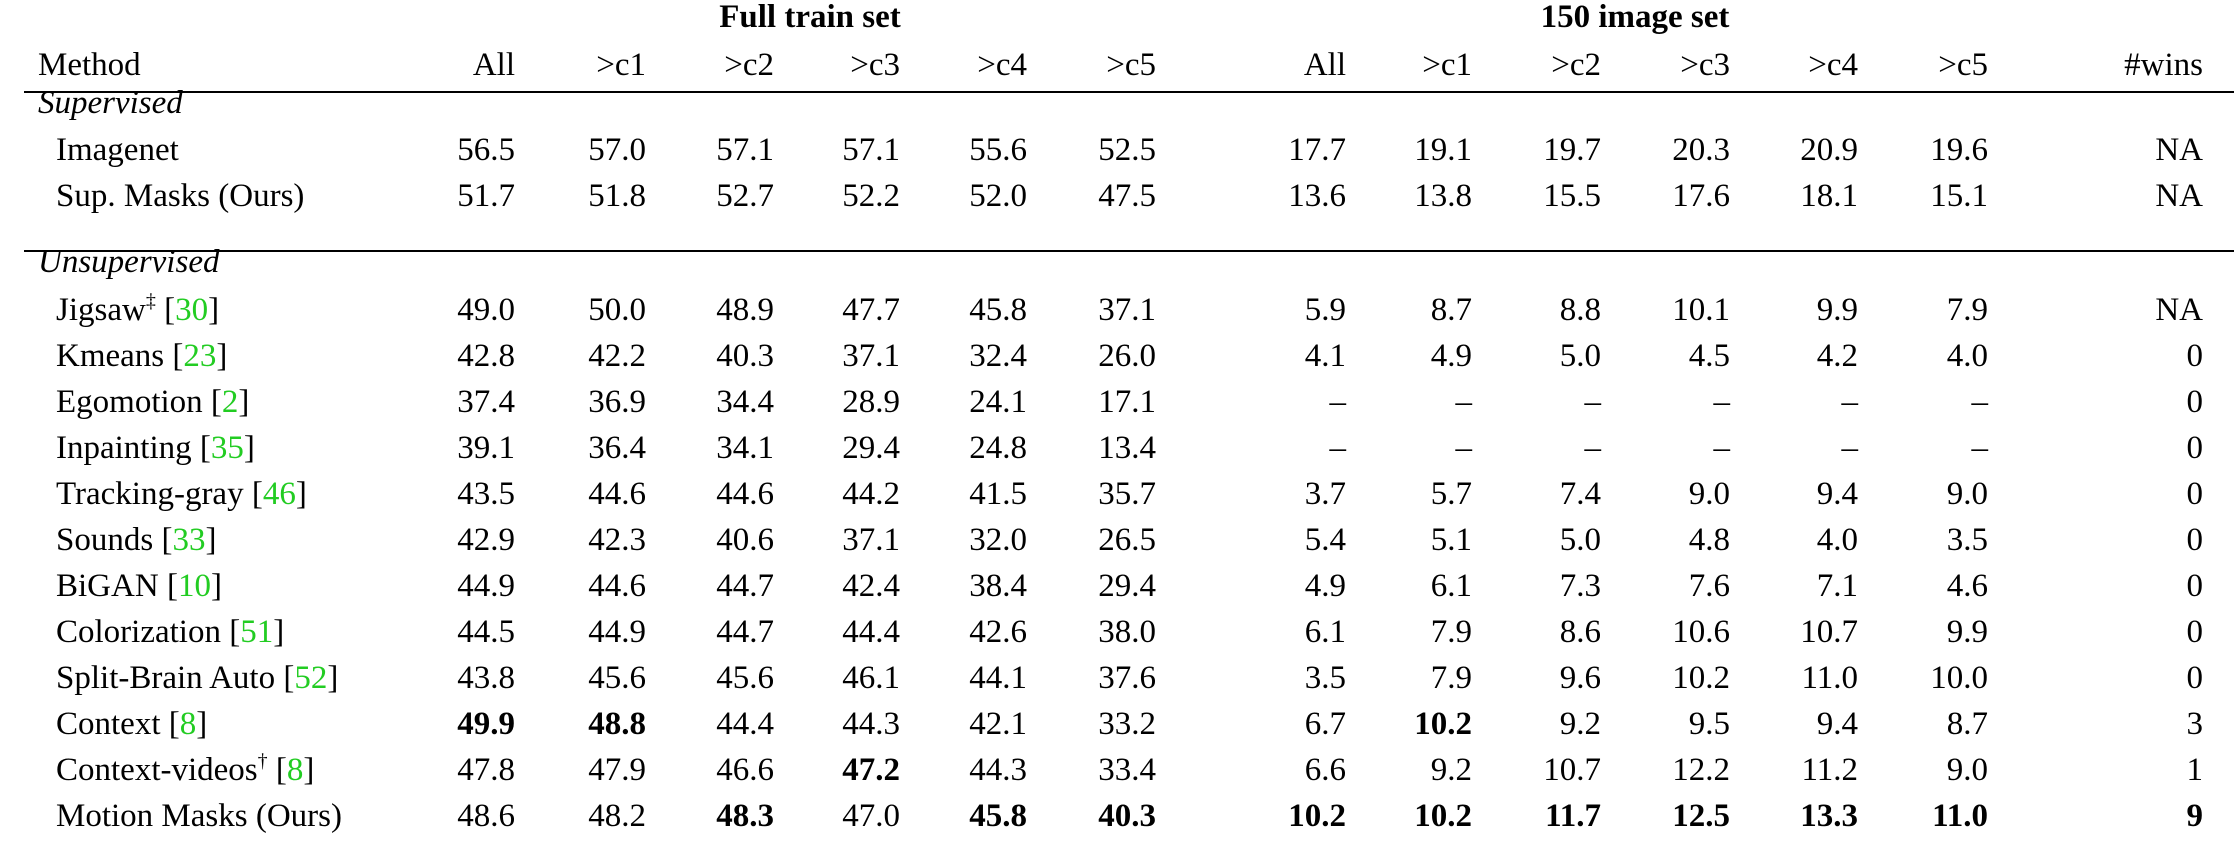  Describe the element at coordinates (1127, 494) in the screenshot. I see `cell-full: 35.7` at that location.